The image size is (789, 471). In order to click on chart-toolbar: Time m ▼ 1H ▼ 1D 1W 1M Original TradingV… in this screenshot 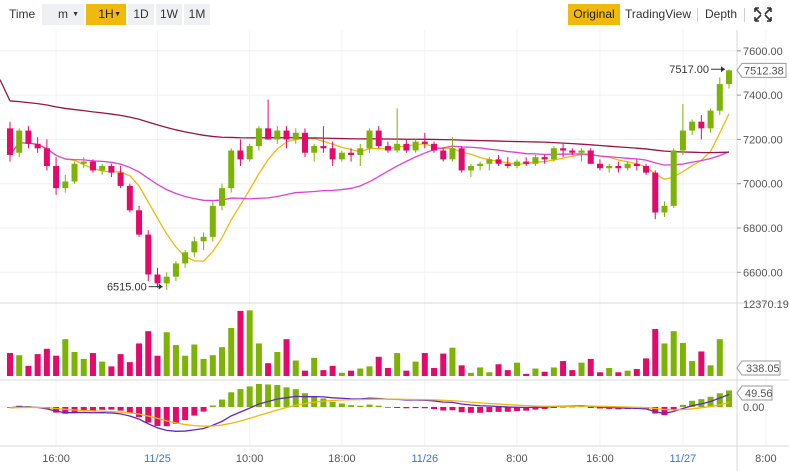, I will do `click(394, 15)`.